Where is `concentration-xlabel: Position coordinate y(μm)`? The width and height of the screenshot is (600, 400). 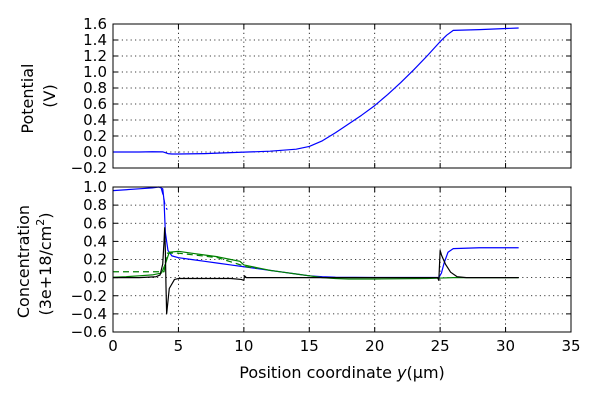 concentration-xlabel: Position coordinate y(μm) is located at coordinates (342, 372).